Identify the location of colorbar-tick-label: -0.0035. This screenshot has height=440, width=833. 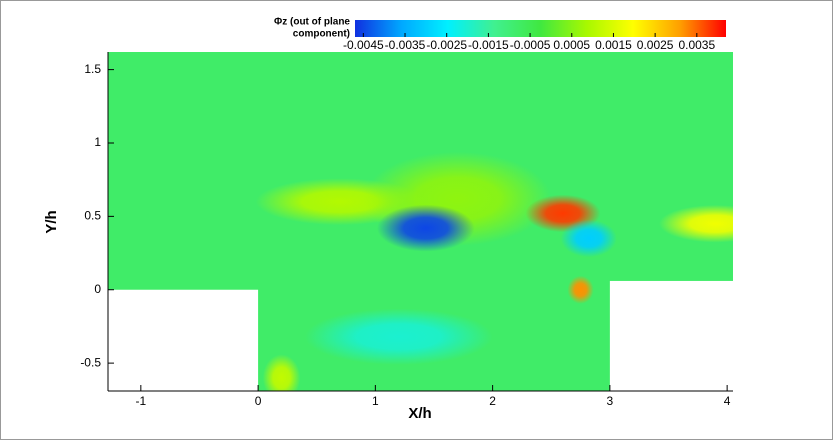
(405, 45).